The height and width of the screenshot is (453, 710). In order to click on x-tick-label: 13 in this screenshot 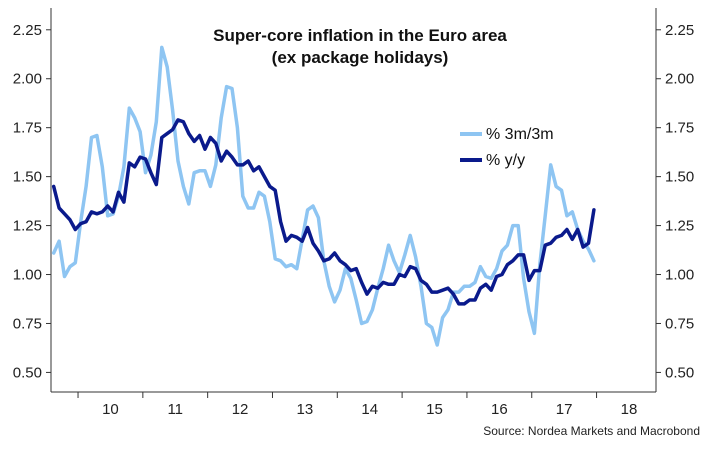, I will do `click(305, 409)`.